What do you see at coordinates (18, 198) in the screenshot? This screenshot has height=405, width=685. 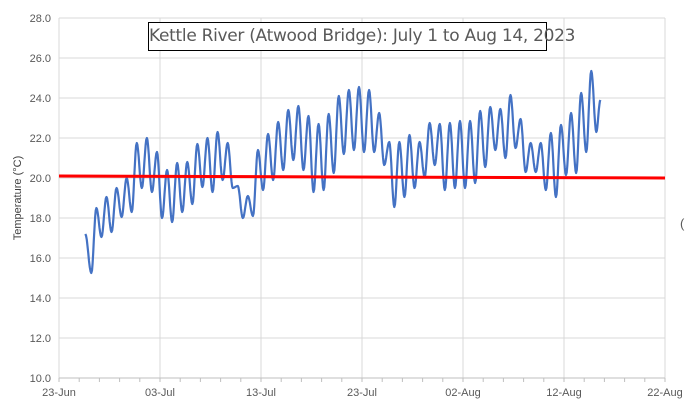 I see `y-axis-label: Temperature (°C)` at bounding box center [18, 198].